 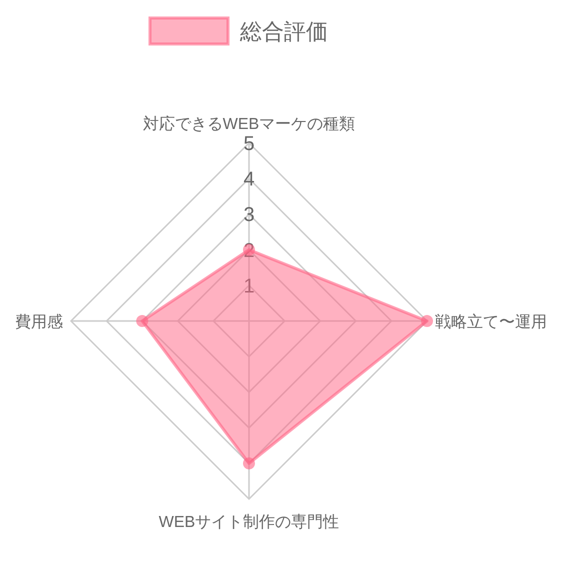 I want to click on y-tick-label: 3, so click(x=249, y=215).